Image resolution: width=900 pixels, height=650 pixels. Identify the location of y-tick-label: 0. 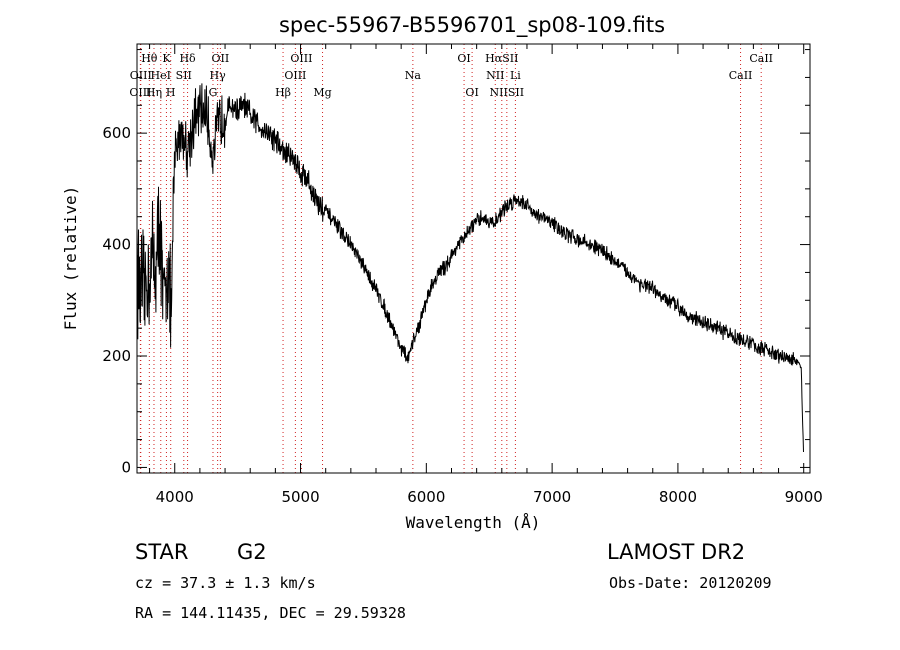
(126, 467).